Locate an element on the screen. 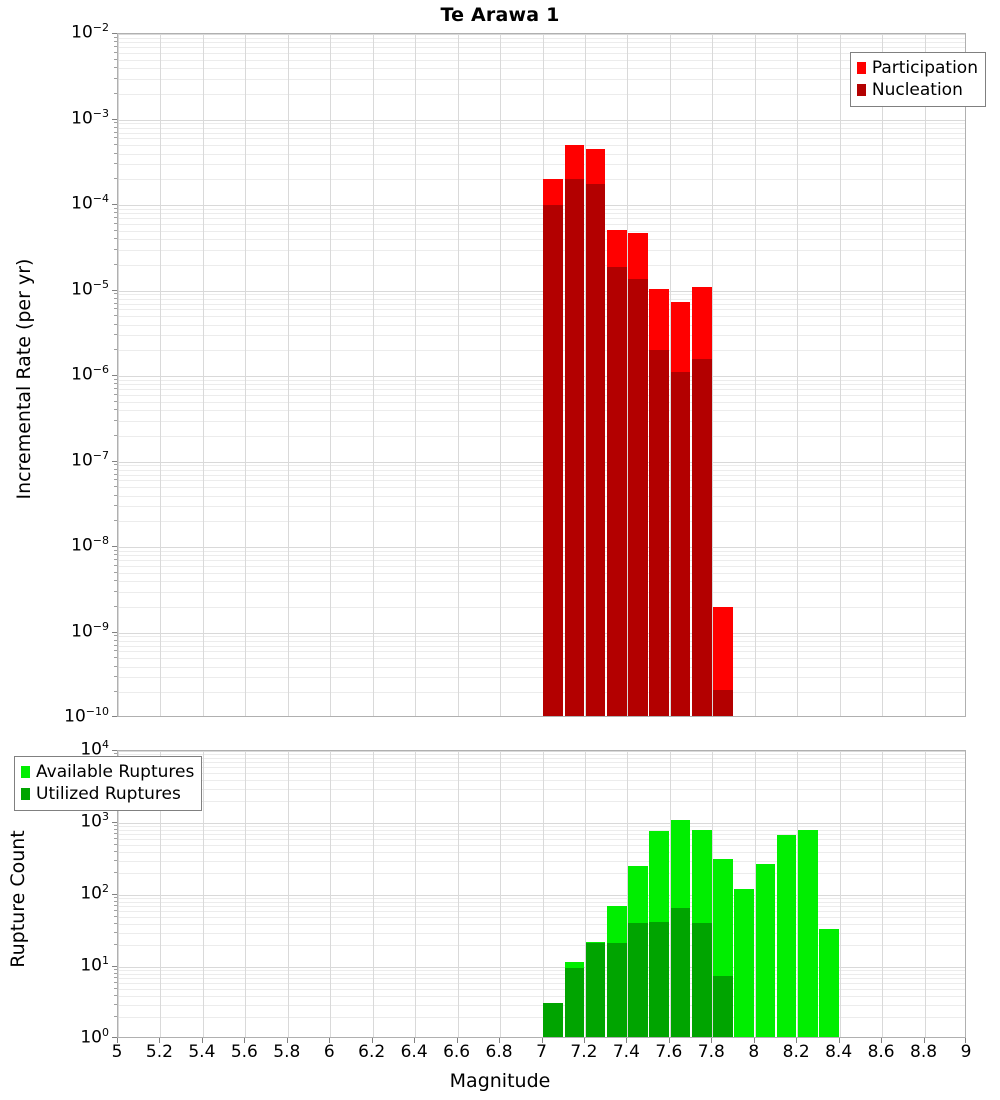 This screenshot has height=1100, width=1000. x-tick-label: 8.8 is located at coordinates (924, 1052).